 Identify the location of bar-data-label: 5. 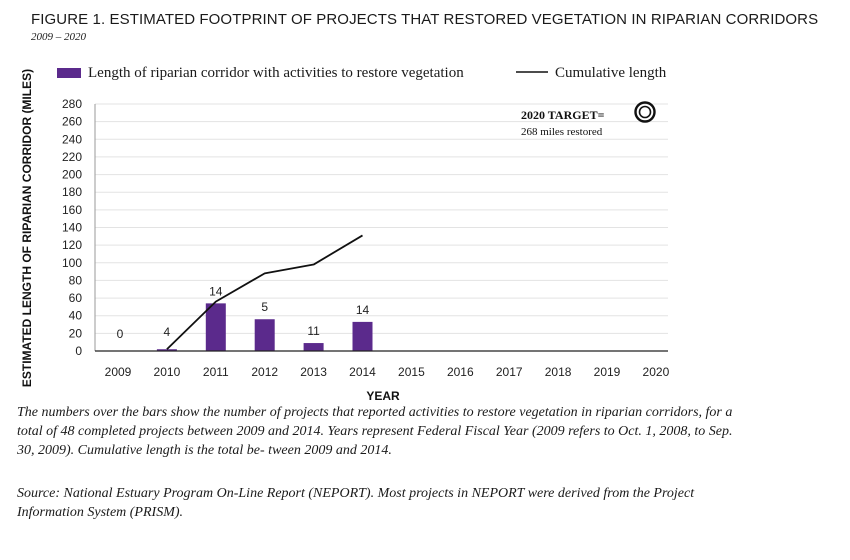
(264, 307).